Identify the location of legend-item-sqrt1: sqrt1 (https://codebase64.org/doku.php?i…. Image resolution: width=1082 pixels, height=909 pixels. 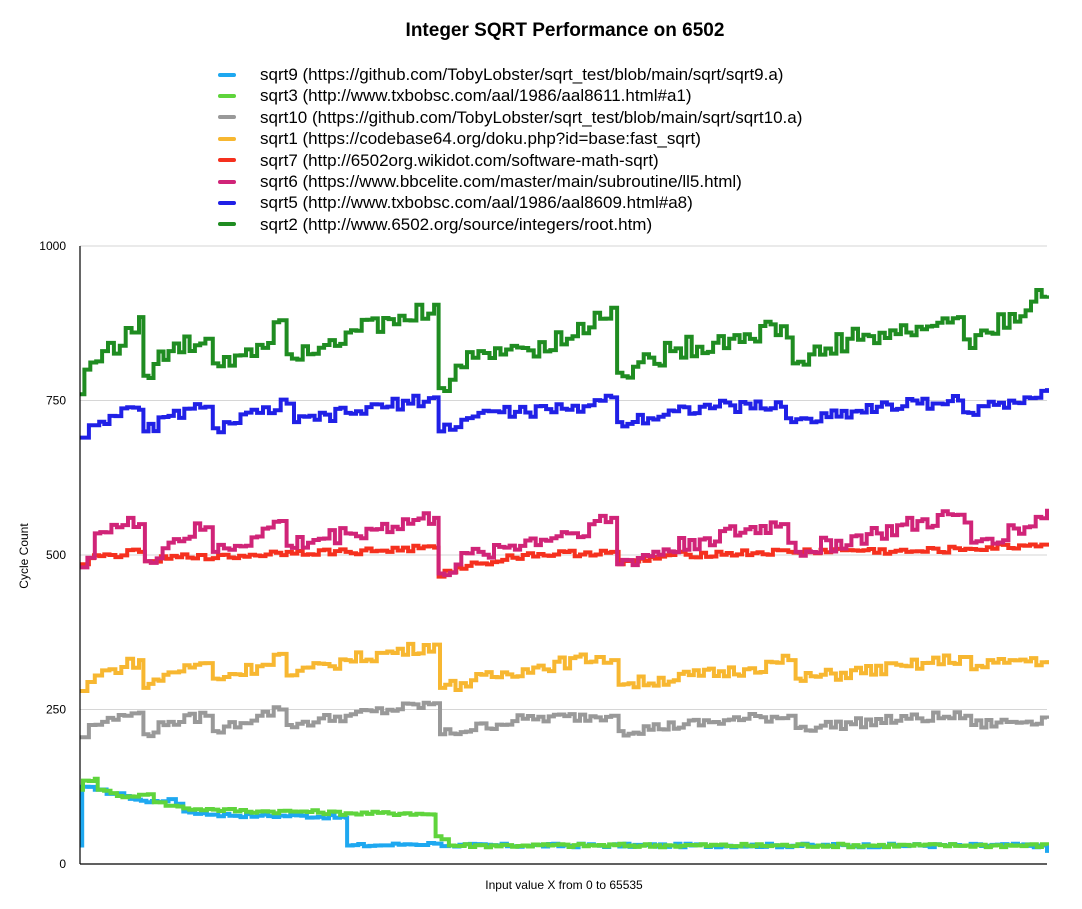
(510, 138).